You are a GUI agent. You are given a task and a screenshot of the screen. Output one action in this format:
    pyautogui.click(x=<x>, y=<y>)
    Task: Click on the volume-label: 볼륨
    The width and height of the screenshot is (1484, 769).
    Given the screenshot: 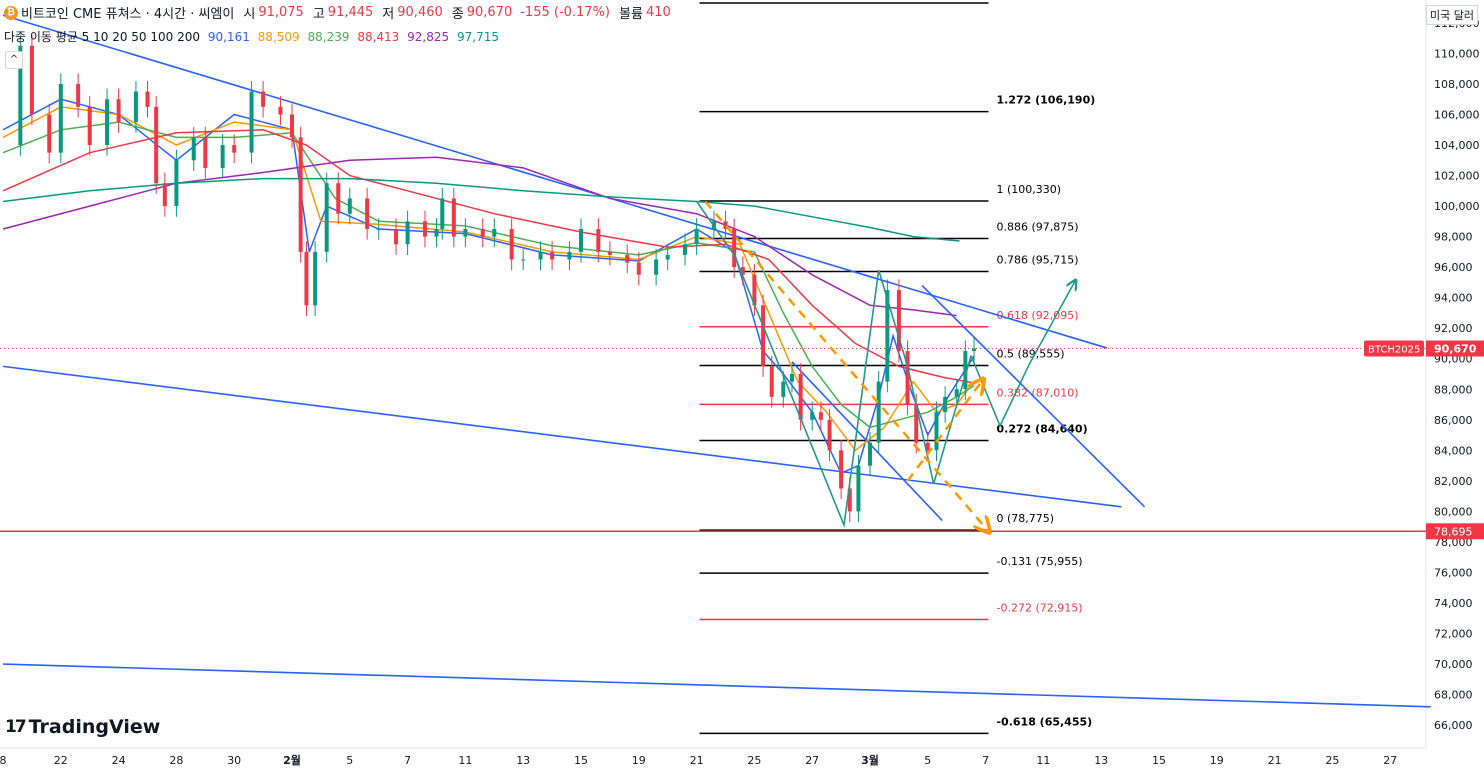 What is the action you would take?
    pyautogui.click(x=631, y=14)
    